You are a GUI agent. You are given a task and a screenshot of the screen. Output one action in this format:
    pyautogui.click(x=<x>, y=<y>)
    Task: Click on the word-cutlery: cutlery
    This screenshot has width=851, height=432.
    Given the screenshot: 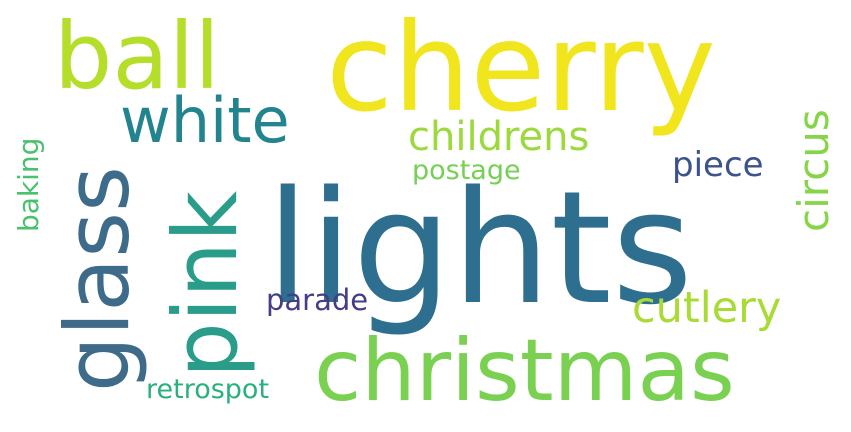 What is the action you would take?
    pyautogui.click(x=706, y=308)
    